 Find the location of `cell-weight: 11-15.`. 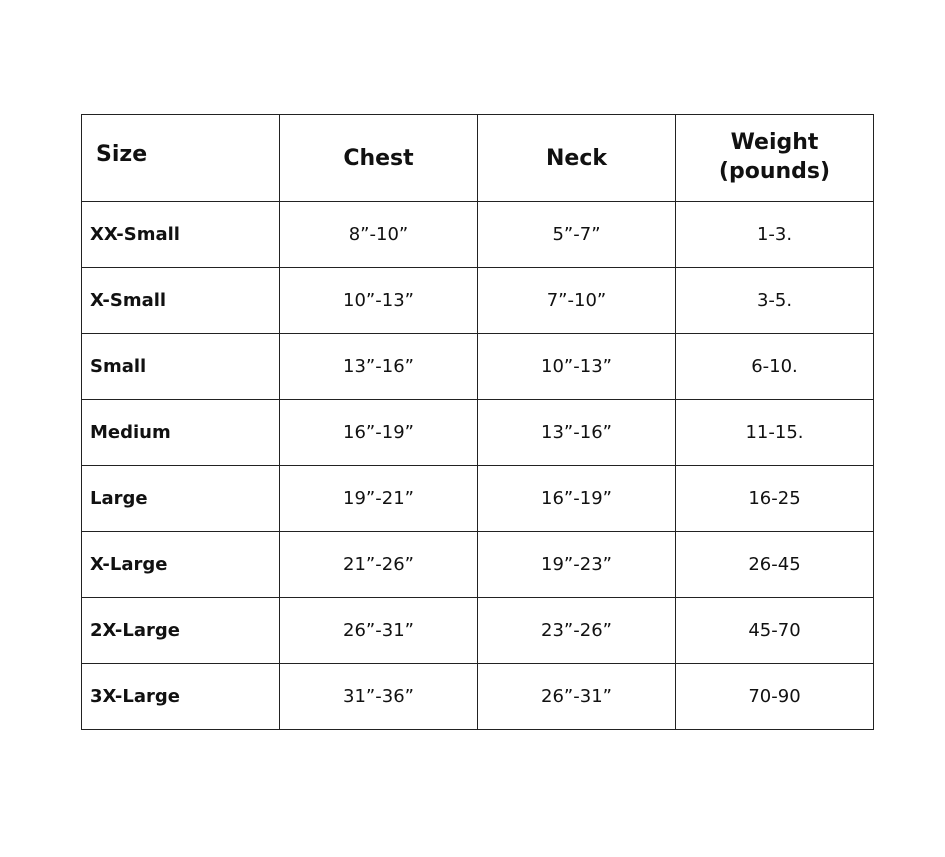

cell-weight: 11-15. is located at coordinates (774, 432).